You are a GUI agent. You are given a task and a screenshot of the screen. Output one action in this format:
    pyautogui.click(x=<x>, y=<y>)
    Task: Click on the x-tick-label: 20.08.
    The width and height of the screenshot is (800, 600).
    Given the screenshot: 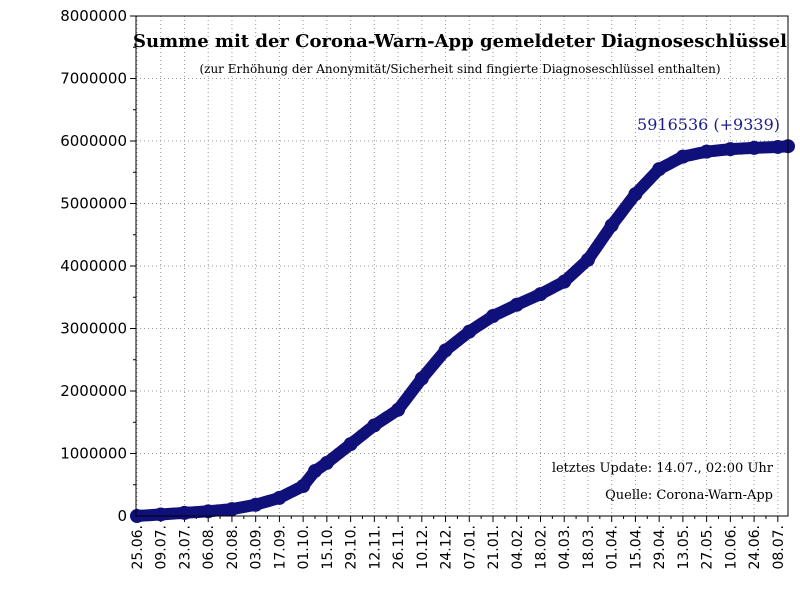 What is the action you would take?
    pyautogui.click(x=233, y=547)
    